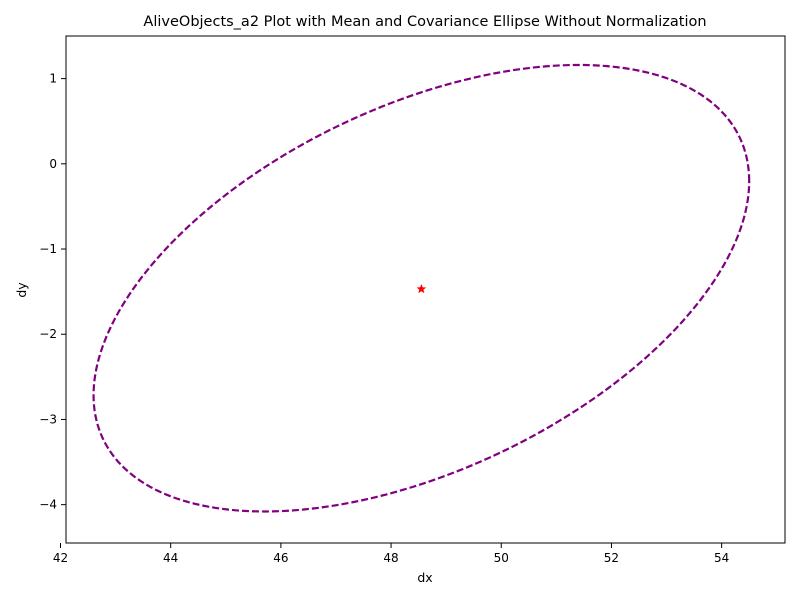 This screenshot has height=600, width=800. I want to click on y-tick-label: −4, so click(48, 505).